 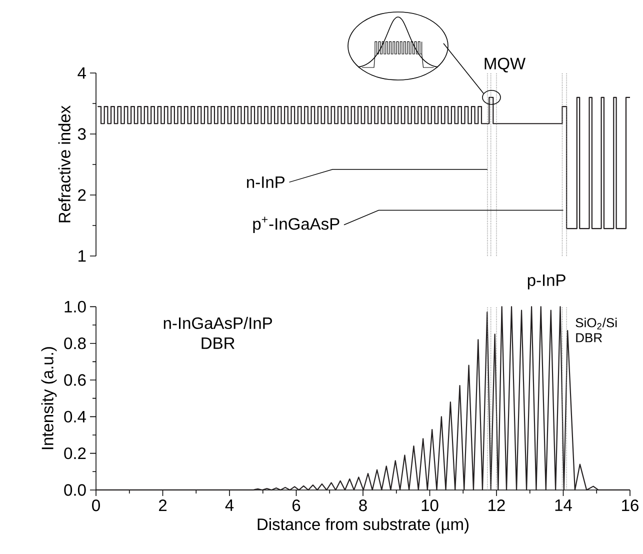 What do you see at coordinates (265, 182) in the screenshot?
I see `annotation: n-InP` at bounding box center [265, 182].